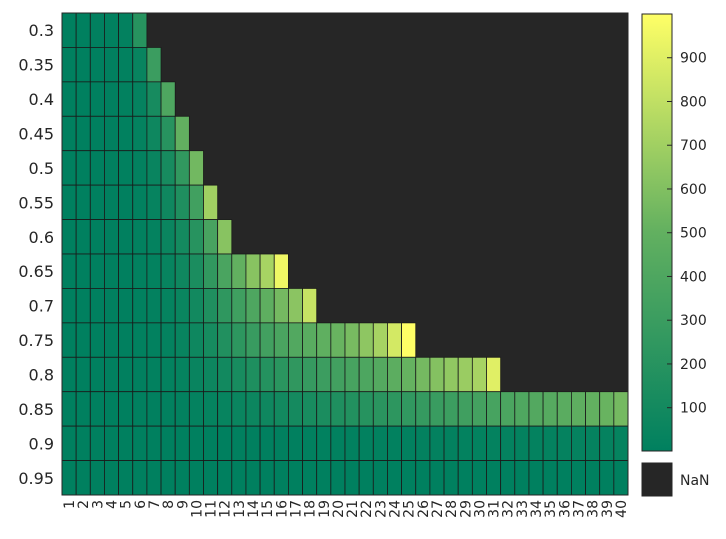  I want to click on x-tick-label: 38, so click(594, 509).